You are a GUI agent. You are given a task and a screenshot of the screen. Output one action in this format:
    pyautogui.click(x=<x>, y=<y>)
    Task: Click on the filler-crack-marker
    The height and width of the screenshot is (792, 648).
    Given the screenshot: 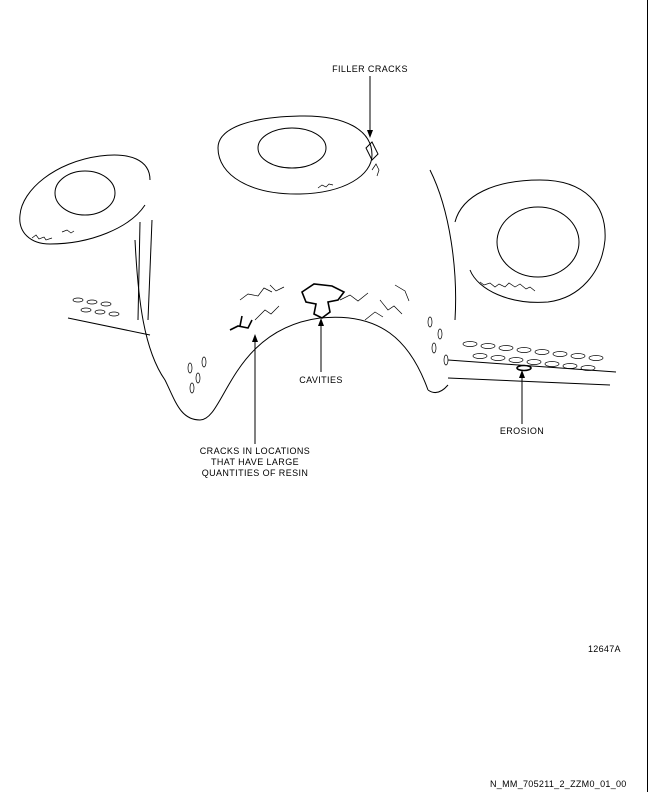 What is the action you would take?
    pyautogui.click(x=372, y=159)
    